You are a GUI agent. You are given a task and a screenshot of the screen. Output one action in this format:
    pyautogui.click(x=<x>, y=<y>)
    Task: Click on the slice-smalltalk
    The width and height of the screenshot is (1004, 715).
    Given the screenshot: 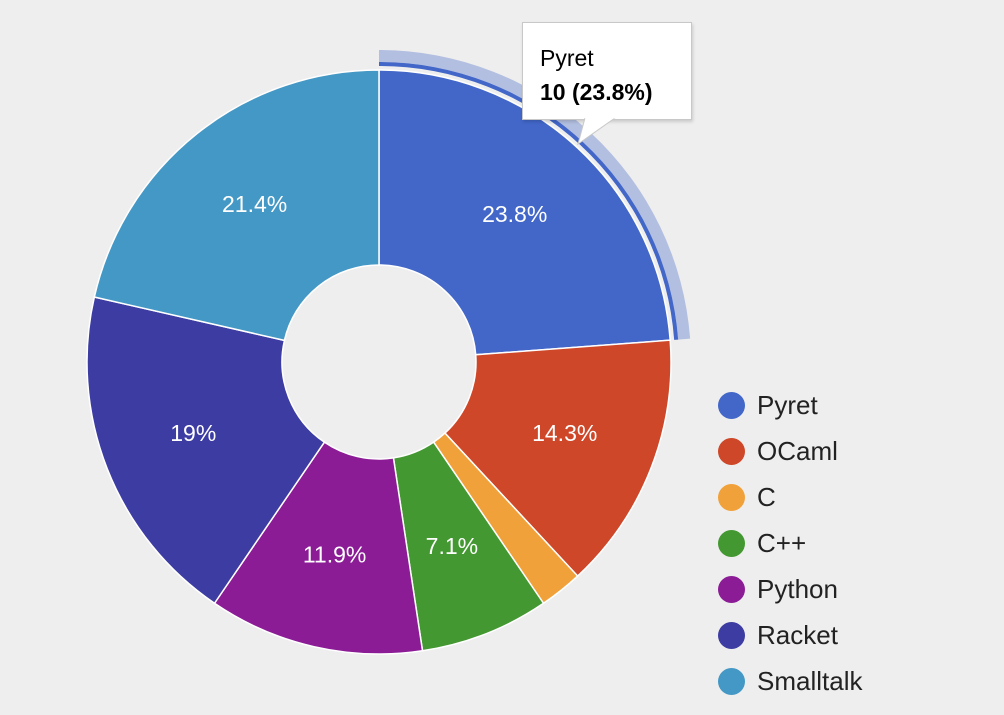 What is the action you would take?
    pyautogui.click(x=236, y=205)
    